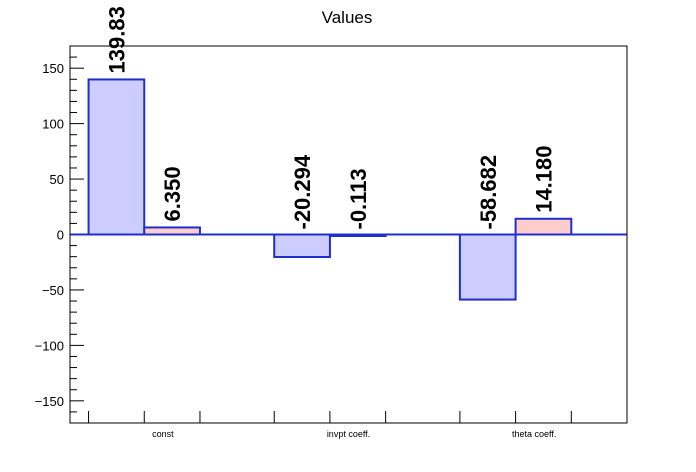 Image resolution: width=696 pixels, height=472 pixels. I want to click on x-category-label: const, so click(163, 434).